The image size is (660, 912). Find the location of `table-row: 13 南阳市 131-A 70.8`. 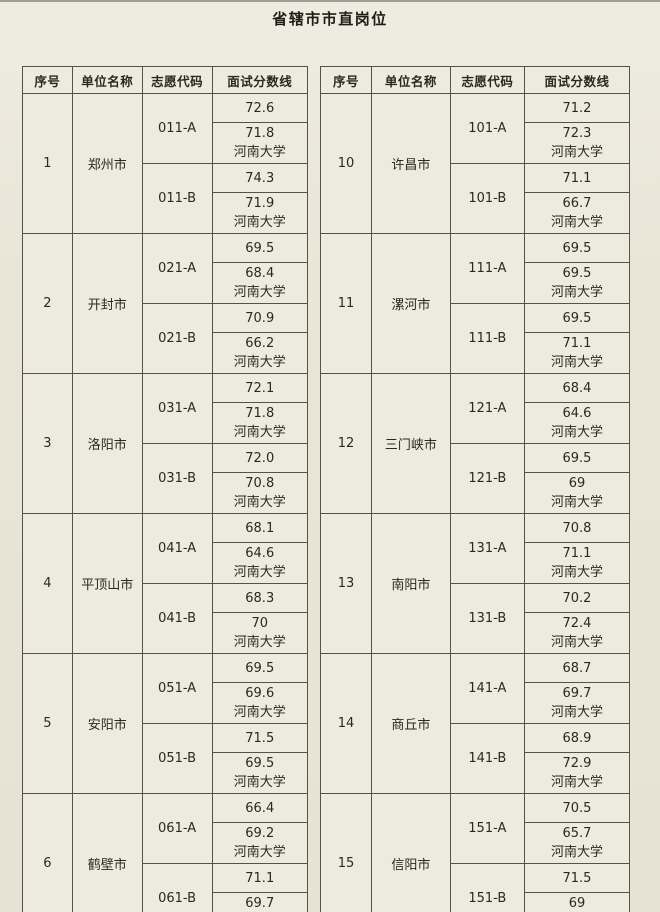

table-row: 13 南阳市 131-A 70.8 is located at coordinates (475, 583).